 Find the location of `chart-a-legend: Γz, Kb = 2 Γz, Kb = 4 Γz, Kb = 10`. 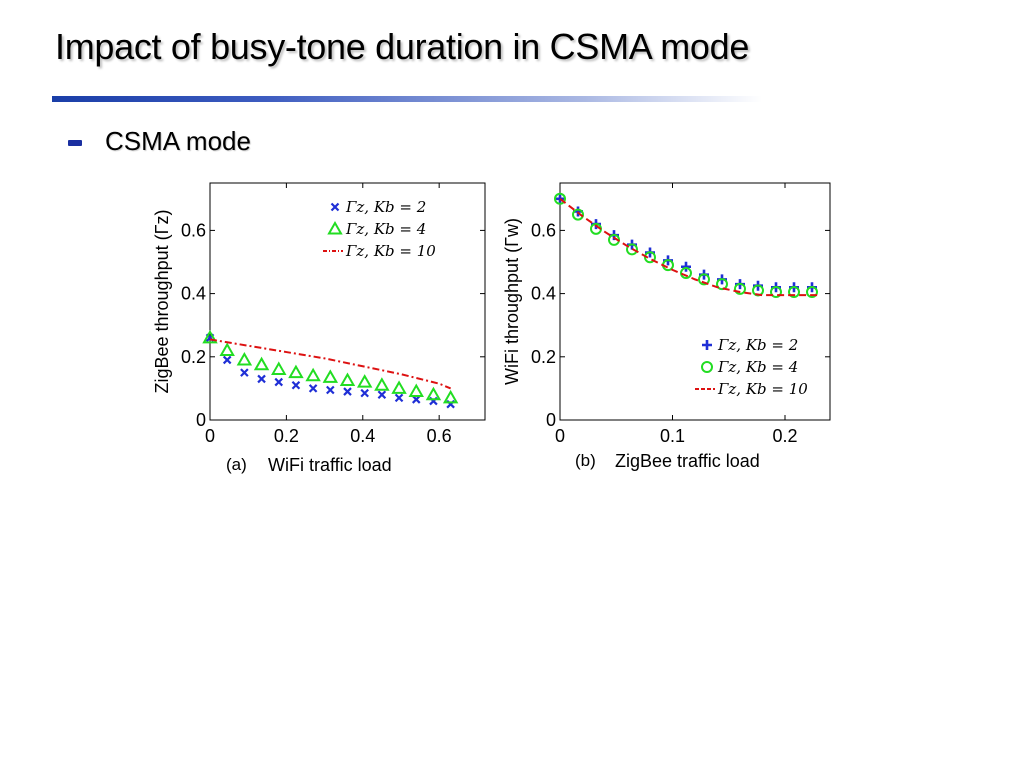

chart-a-legend: Γz, Kb = 2 Γz, Kb = 4 Γz, Kb = 10 is located at coordinates (379, 229).